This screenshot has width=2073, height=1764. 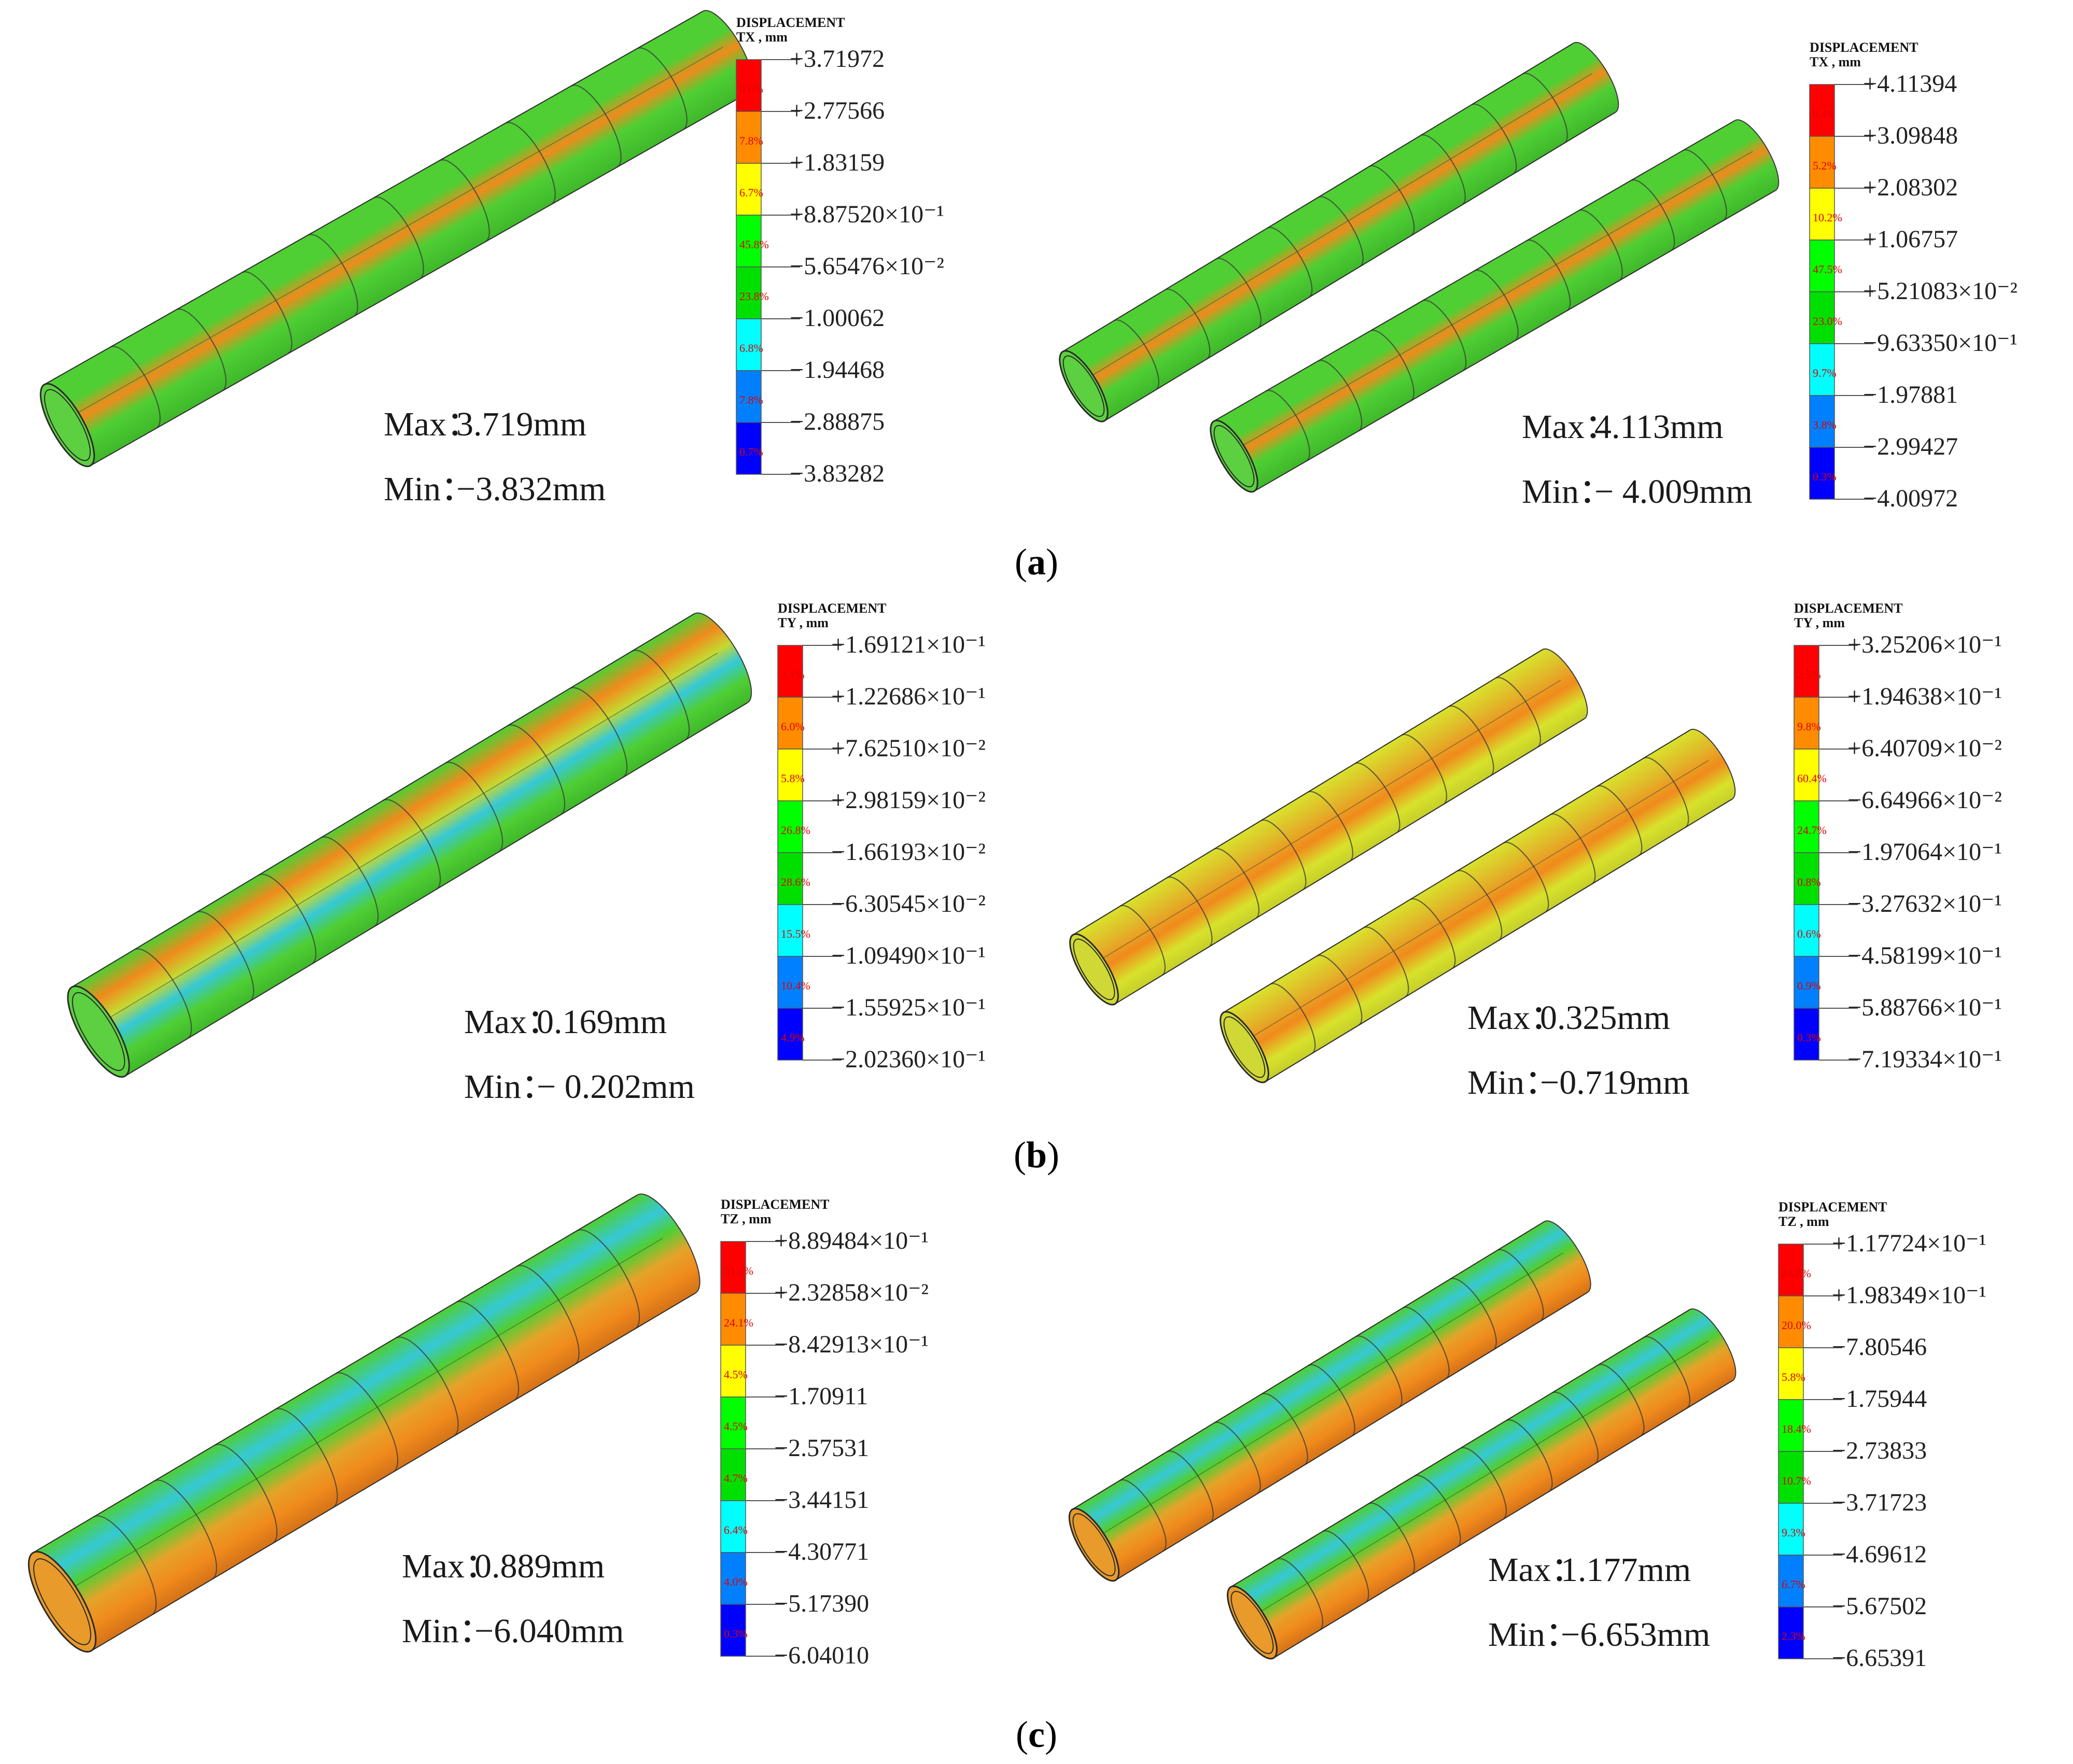 What do you see at coordinates (1513, 1083) in the screenshot?
I see `min-label: Min：` at bounding box center [1513, 1083].